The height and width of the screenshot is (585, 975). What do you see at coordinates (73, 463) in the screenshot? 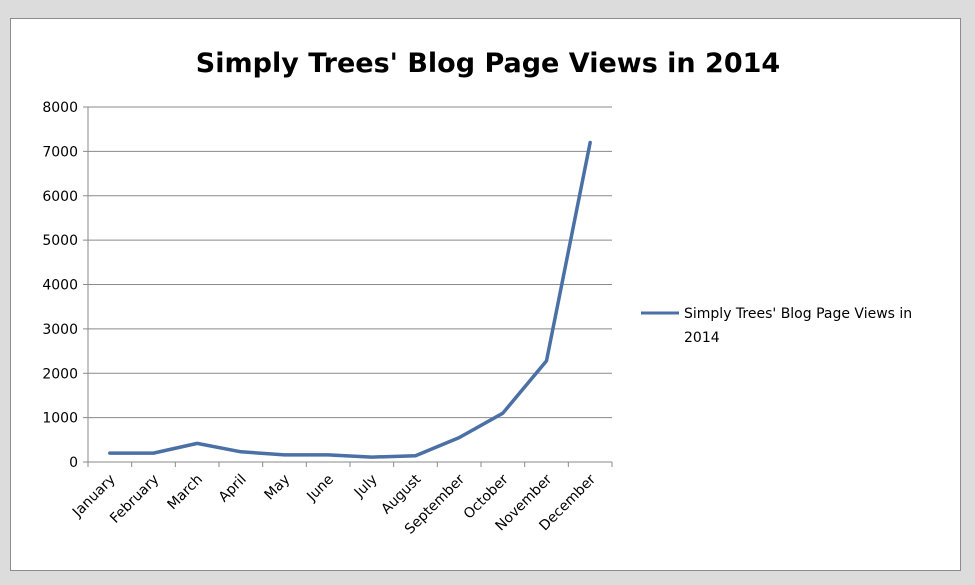
I see `y-tick-label: 0` at bounding box center [73, 463].